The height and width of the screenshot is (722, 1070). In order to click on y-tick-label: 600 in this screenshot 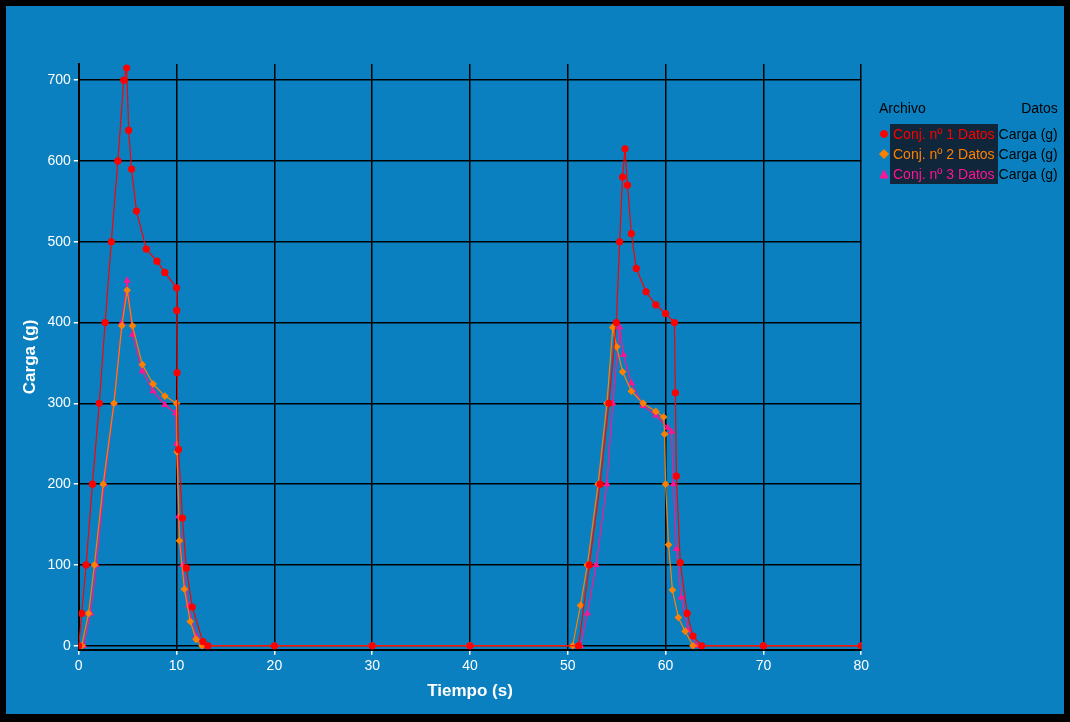, I will do `click(59, 159)`.